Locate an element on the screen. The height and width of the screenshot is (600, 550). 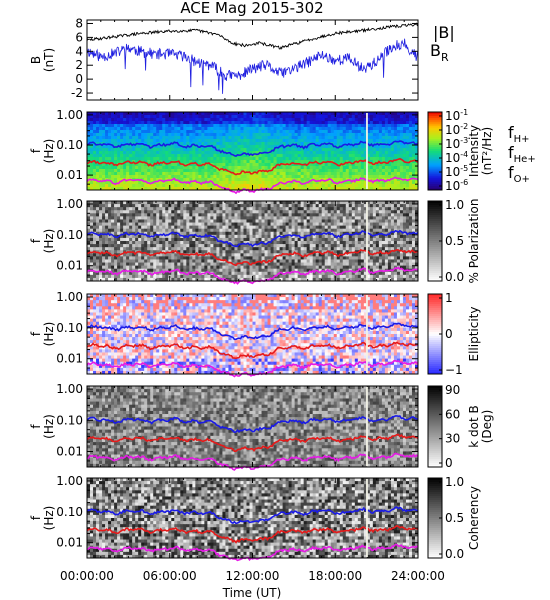
y-tick-label: 6 is located at coordinates (79, 37).